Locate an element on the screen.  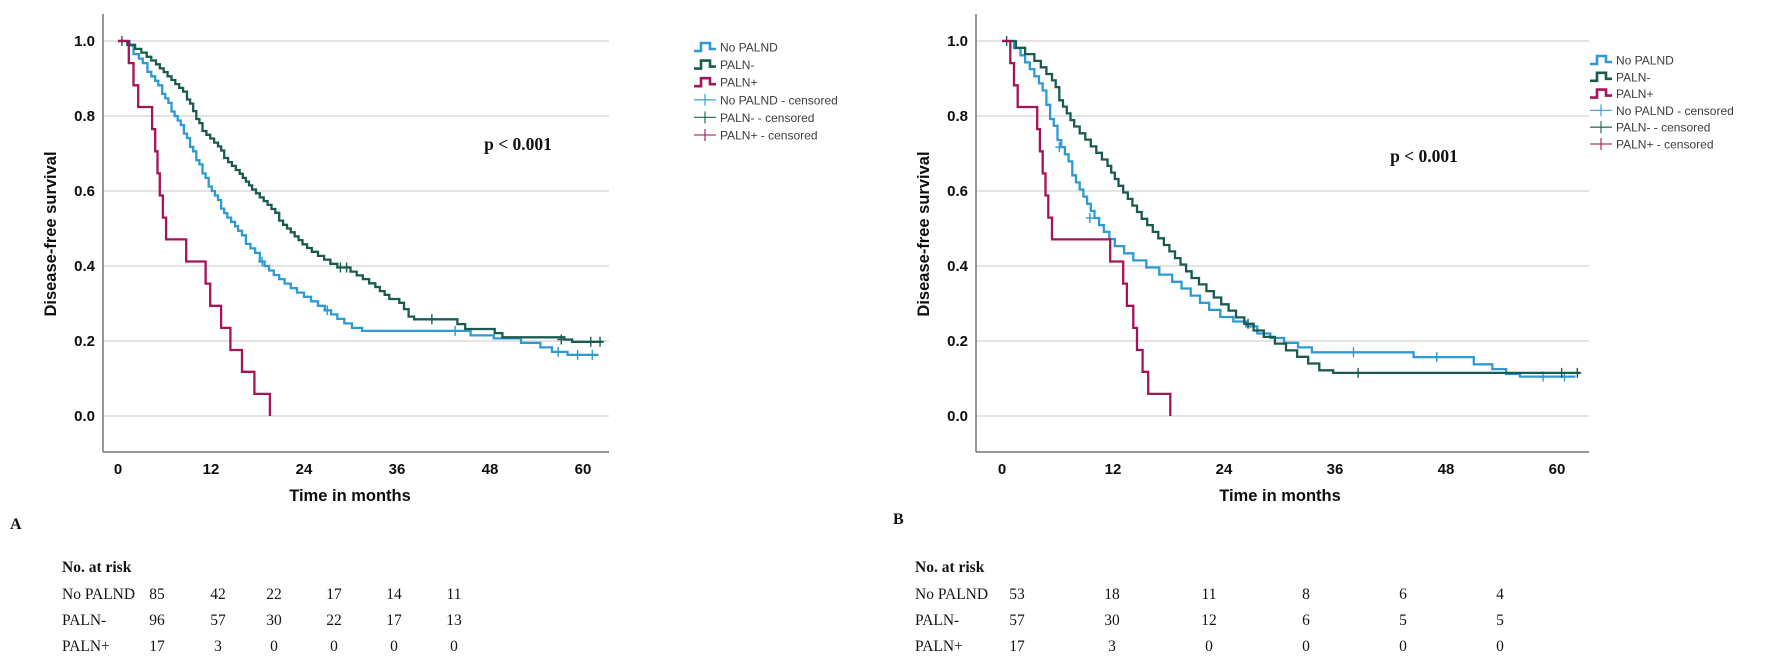
panel-letter-a: A is located at coordinates (16, 524).